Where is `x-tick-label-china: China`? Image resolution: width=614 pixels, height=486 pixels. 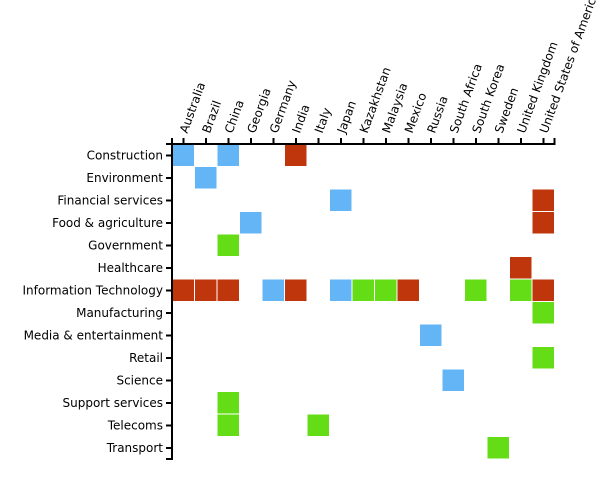 x-tick-label-china: China is located at coordinates (234, 116).